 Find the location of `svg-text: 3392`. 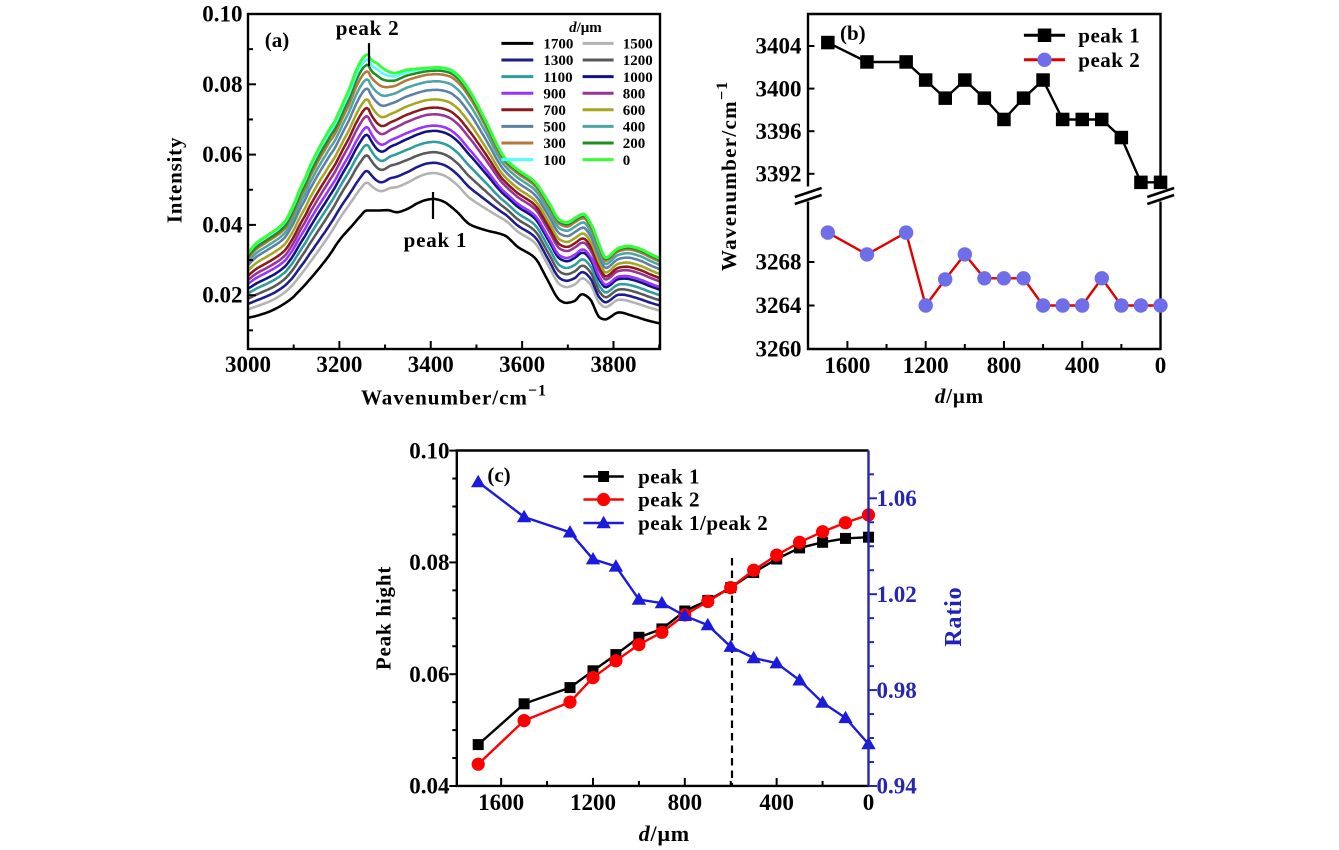

svg-text: 3392 is located at coordinates (779, 174).